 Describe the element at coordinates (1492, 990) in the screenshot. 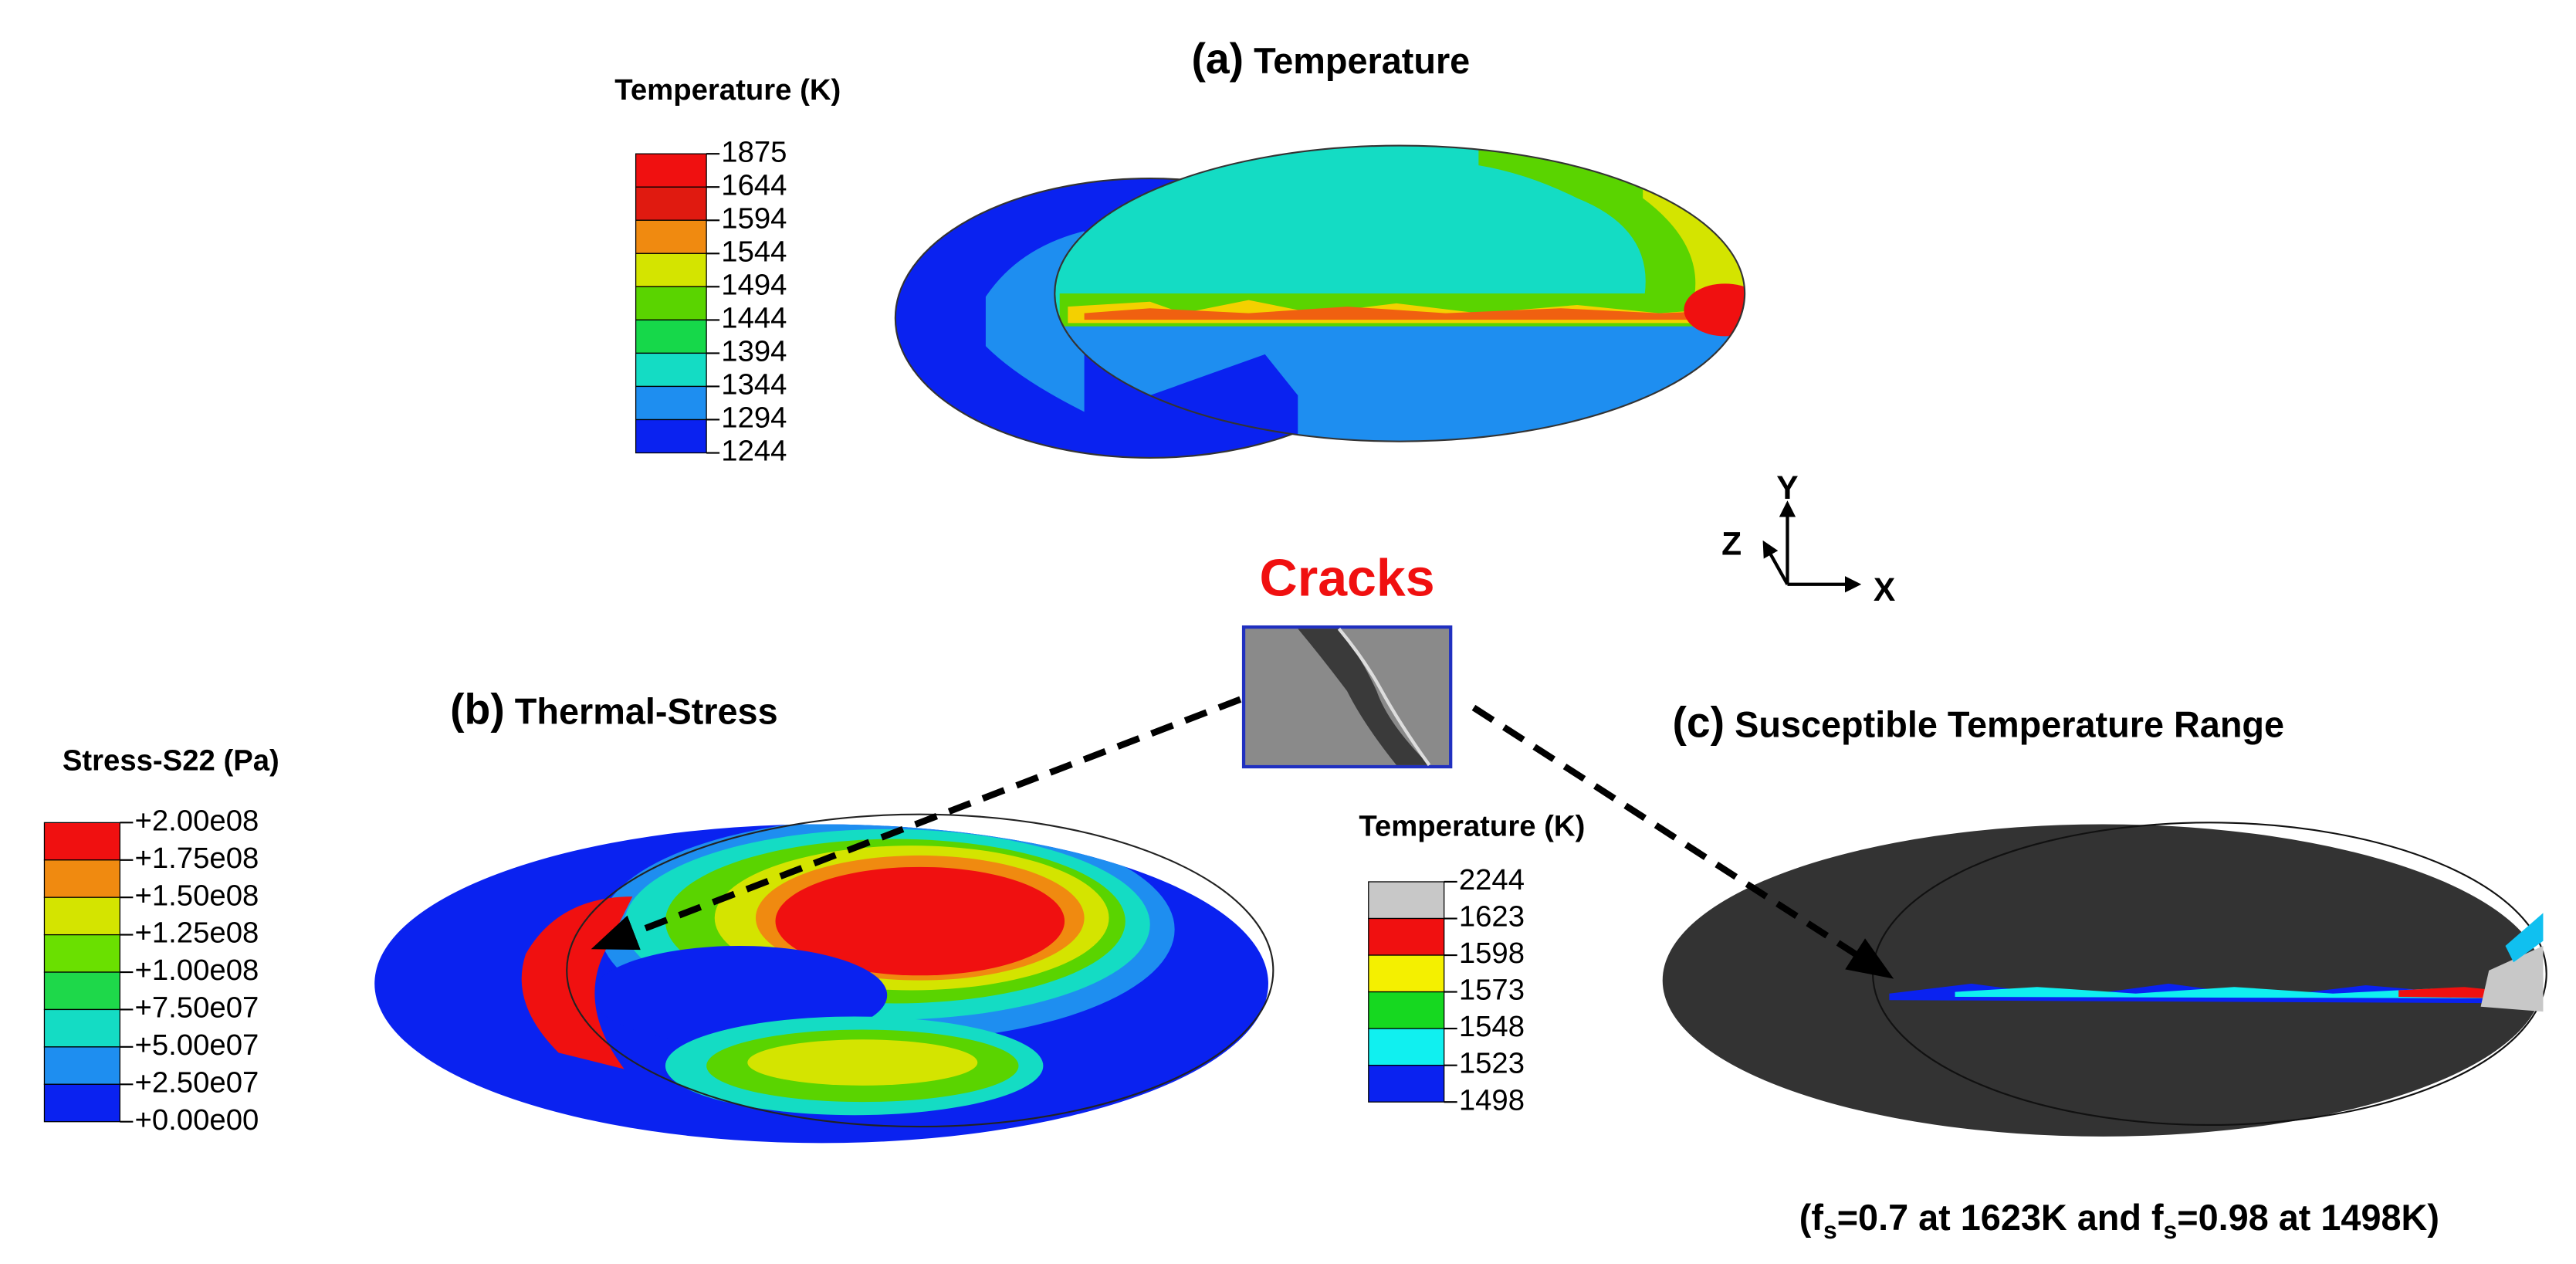

I see `legend-label: 1573` at that location.